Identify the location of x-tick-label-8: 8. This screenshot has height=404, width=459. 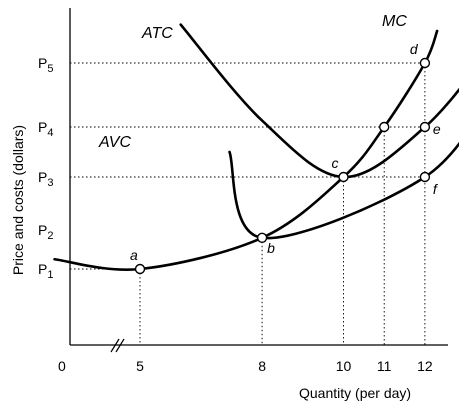
(262, 366).